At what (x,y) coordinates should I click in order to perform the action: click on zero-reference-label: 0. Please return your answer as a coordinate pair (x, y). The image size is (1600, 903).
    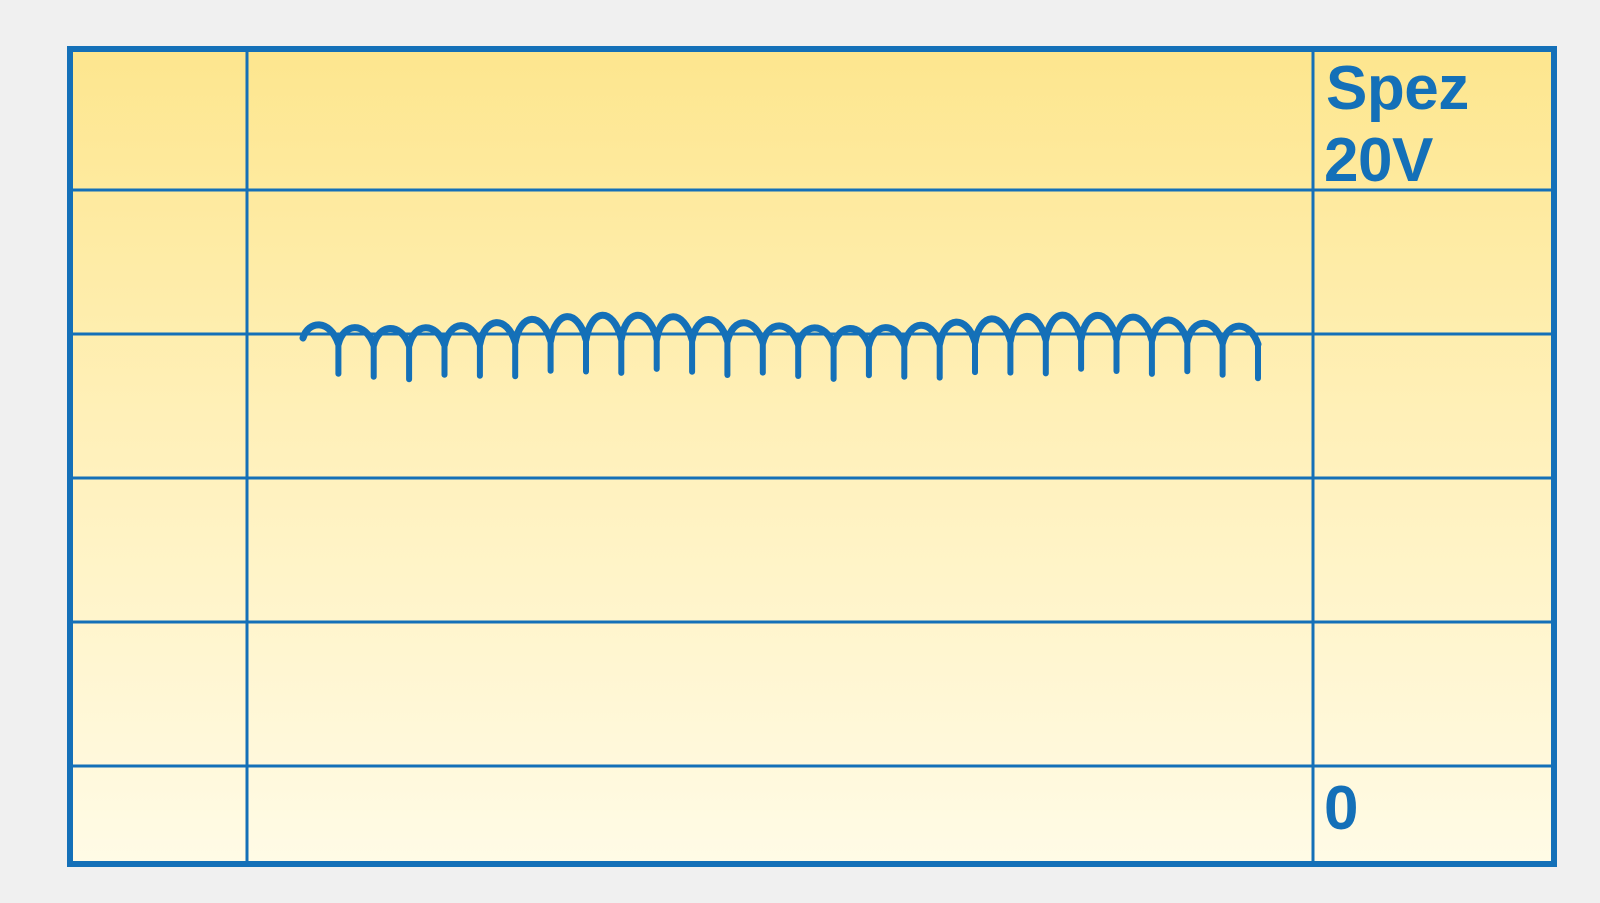
    Looking at the image, I should click on (1341, 808).